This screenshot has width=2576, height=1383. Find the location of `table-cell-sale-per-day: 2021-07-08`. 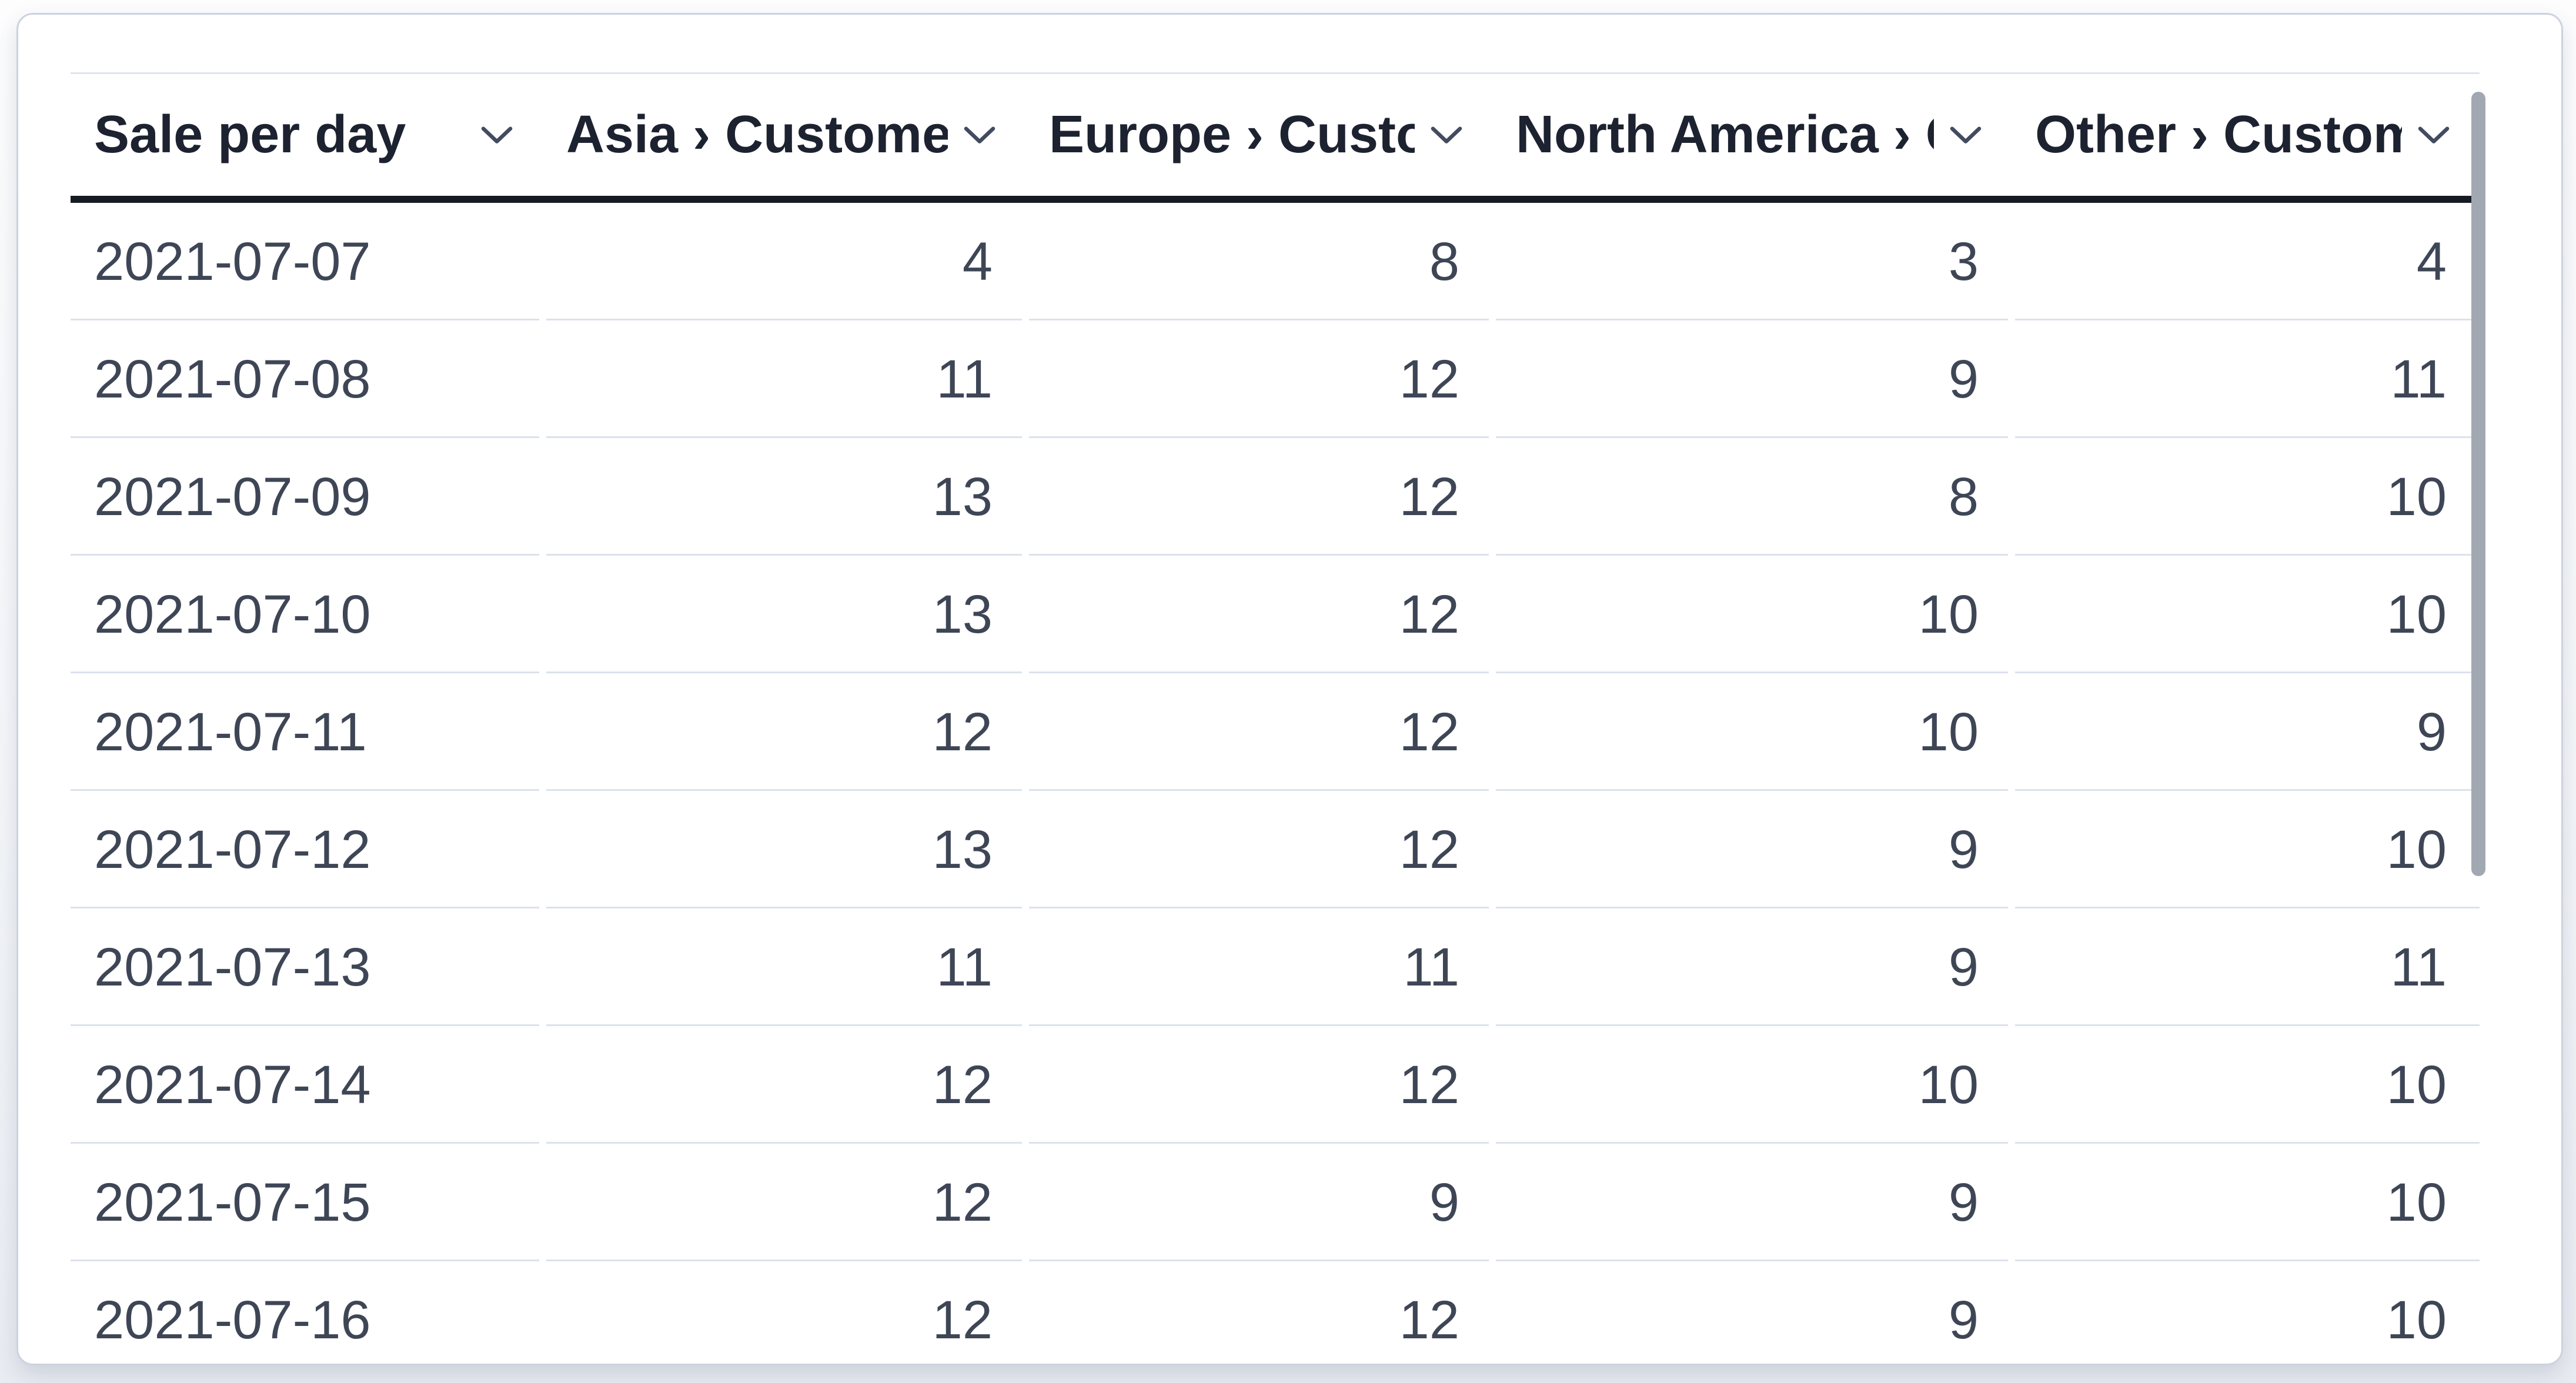

table-cell-sale-per-day: 2021-07-08 is located at coordinates (307, 379).